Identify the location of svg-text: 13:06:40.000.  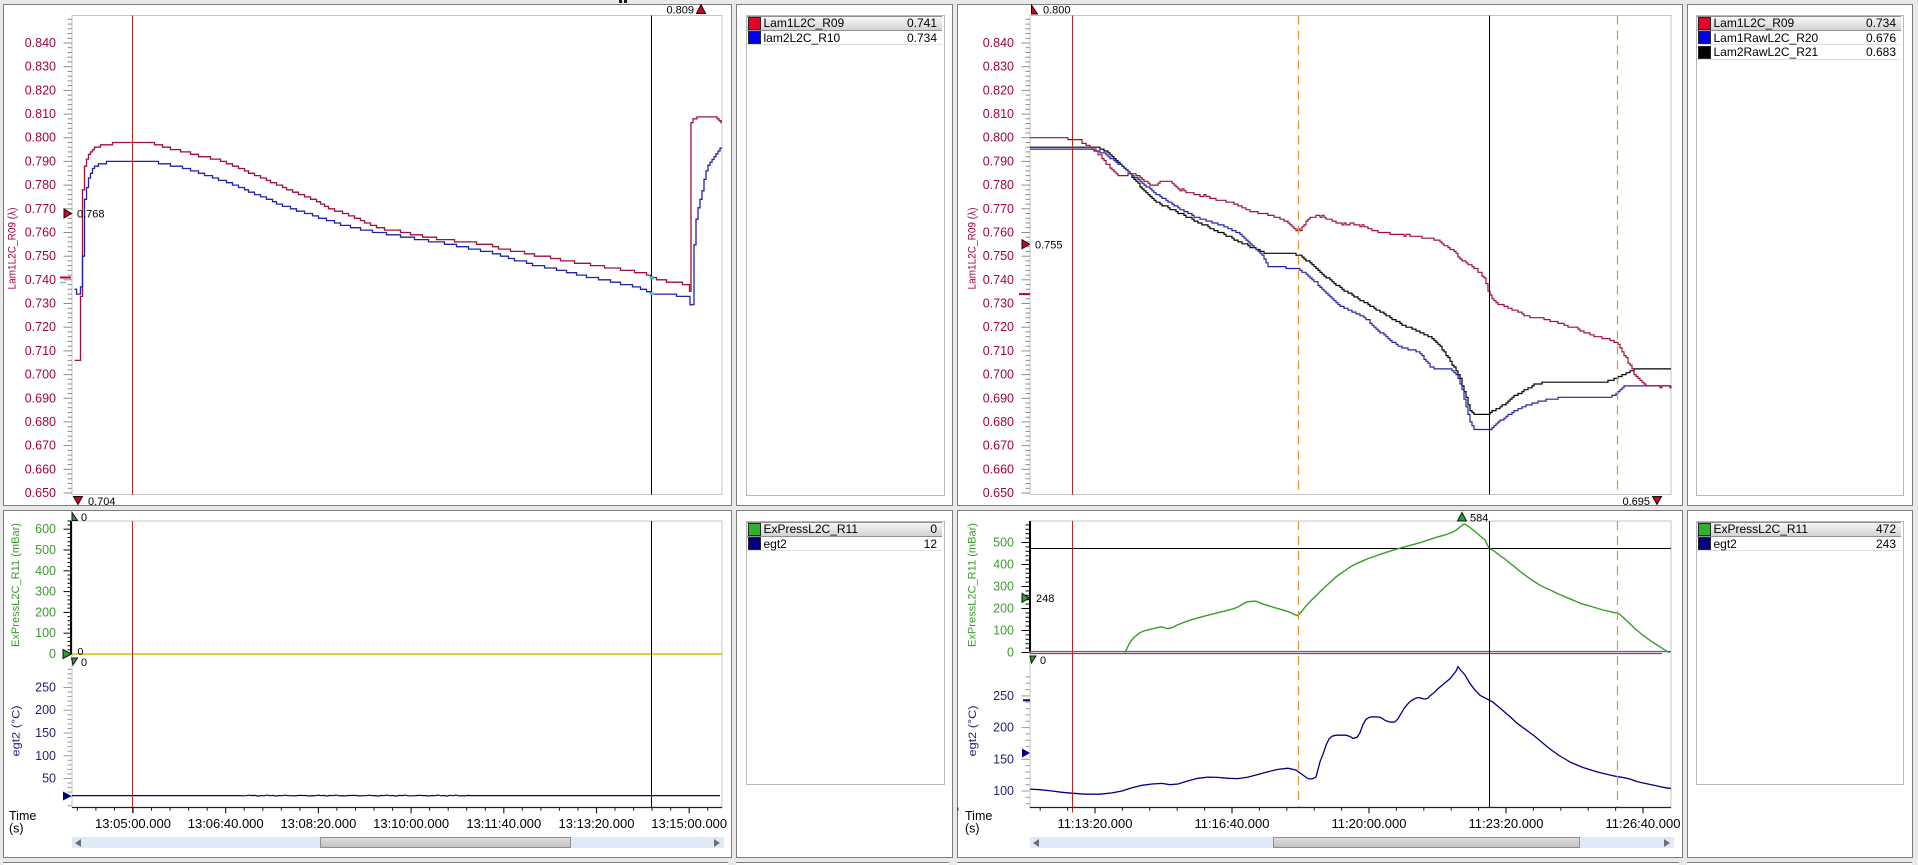
(226, 823).